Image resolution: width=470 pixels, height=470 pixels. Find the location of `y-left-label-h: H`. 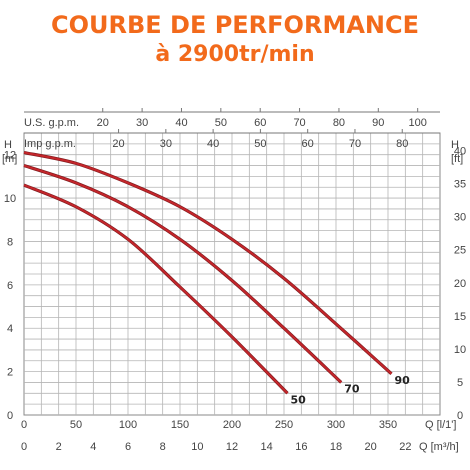

y-left-label-h: H is located at coordinates (8, 145).